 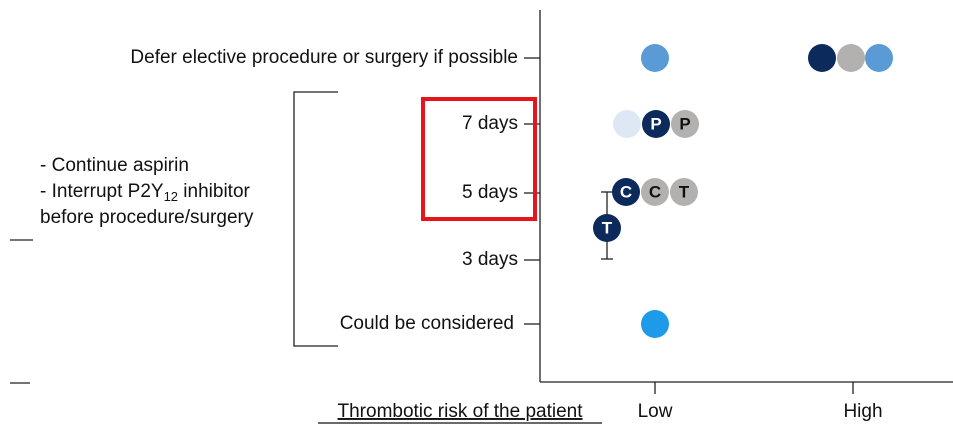 What do you see at coordinates (427, 323) in the screenshot?
I see `row-label: Could be considered` at bounding box center [427, 323].